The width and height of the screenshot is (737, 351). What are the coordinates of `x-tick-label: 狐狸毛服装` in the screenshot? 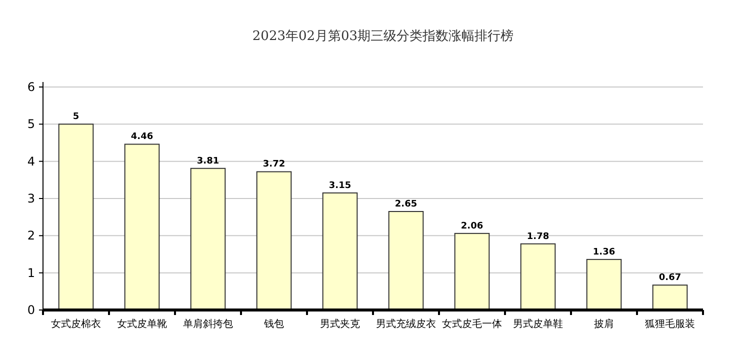 It's located at (670, 324).